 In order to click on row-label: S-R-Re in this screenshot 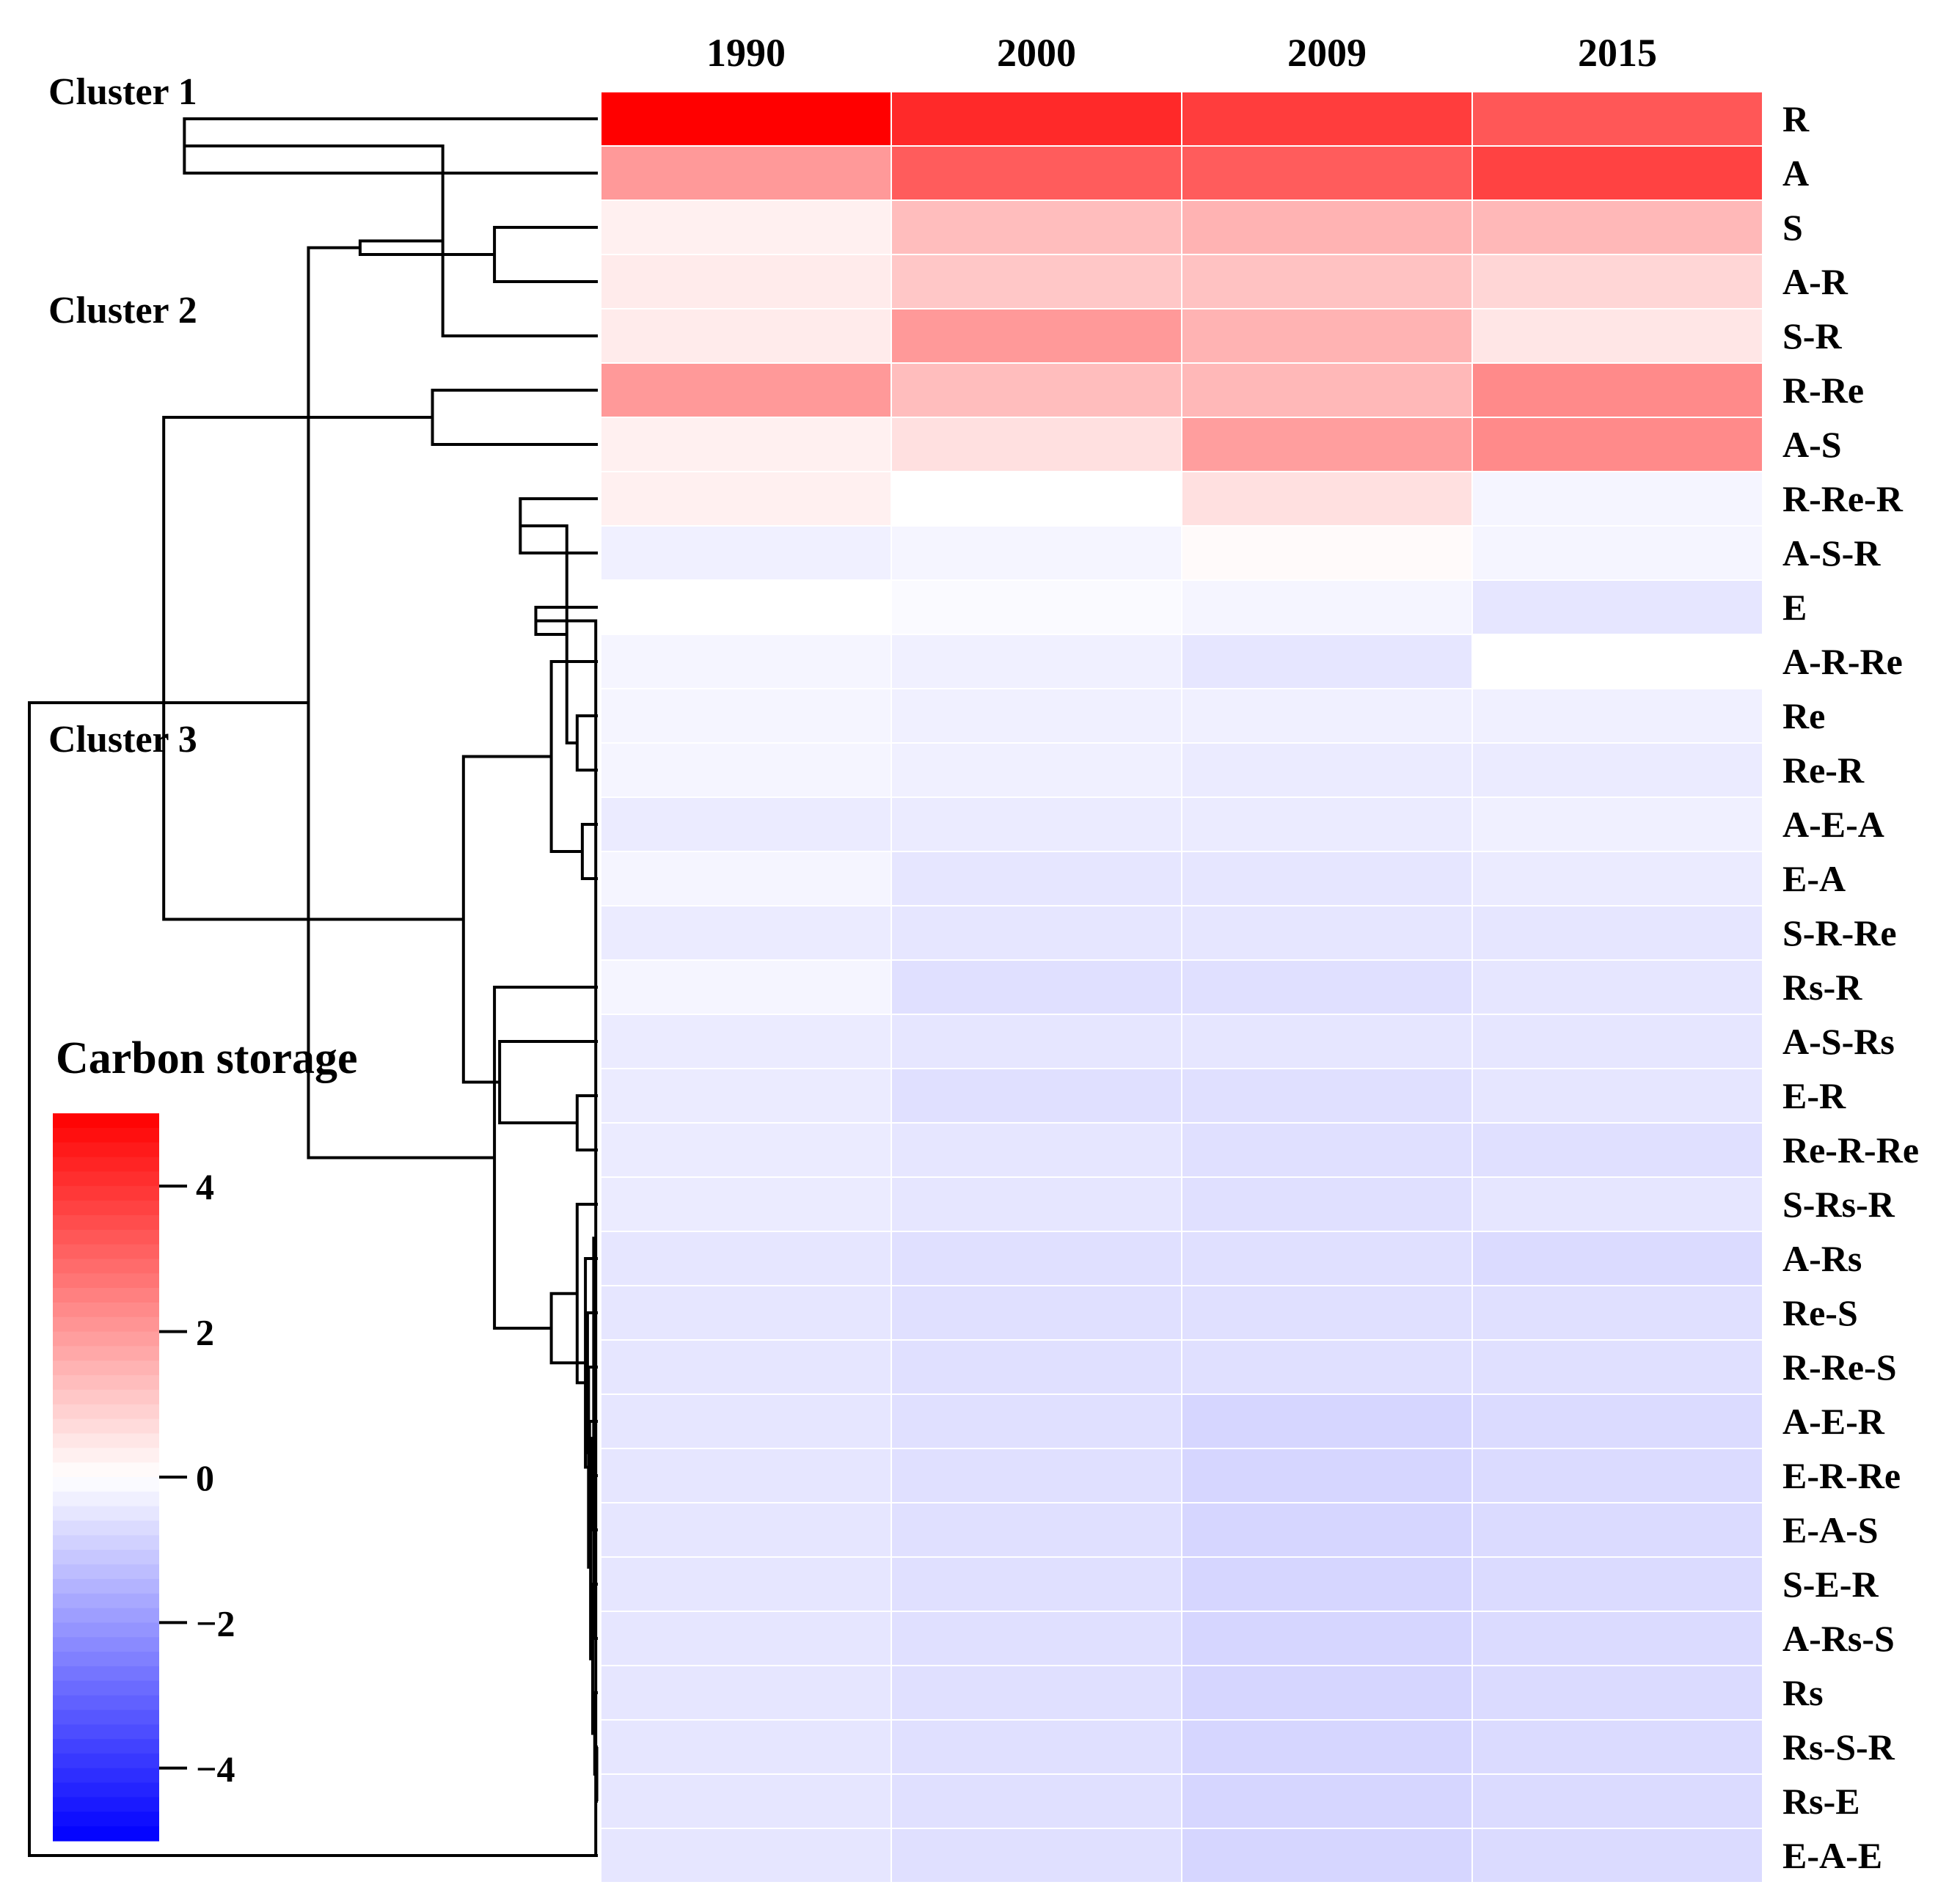, I will do `click(1839, 933)`.